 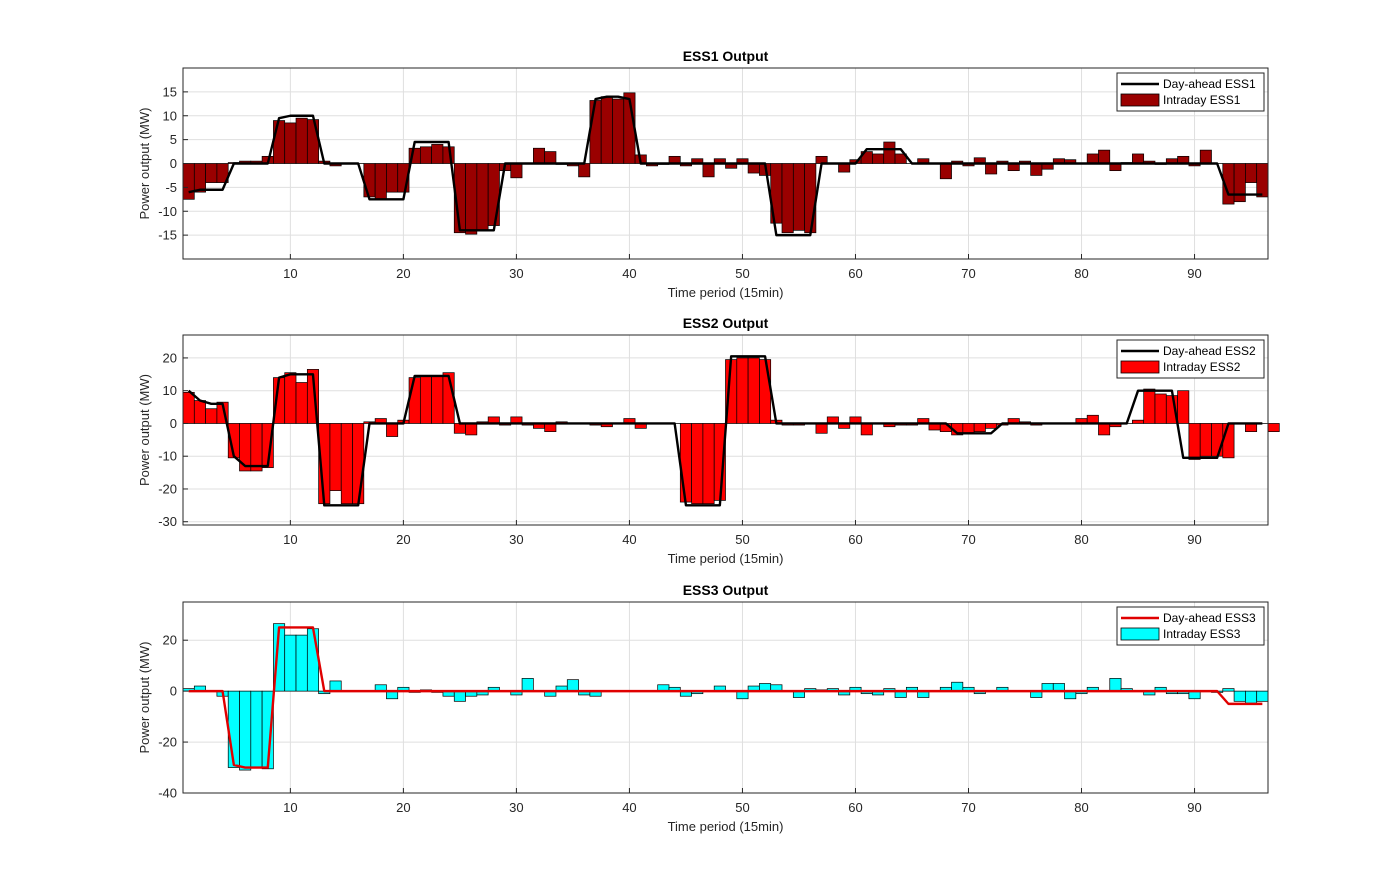 I want to click on x-tick-label: 90, so click(x=1194, y=539).